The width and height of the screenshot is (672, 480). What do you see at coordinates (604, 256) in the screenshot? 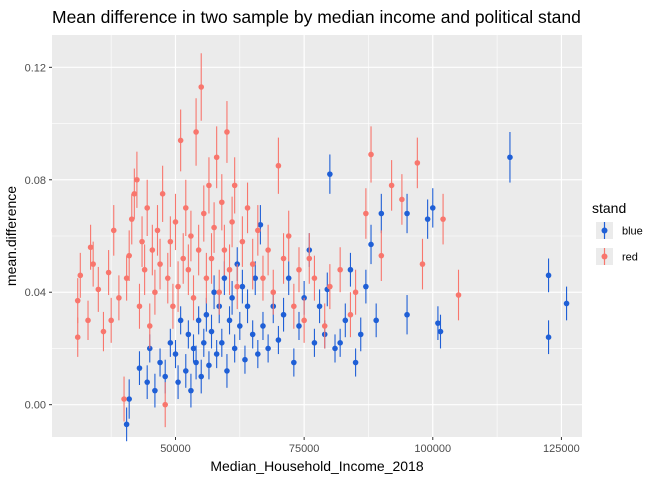
I see `legend-key-red-point` at bounding box center [604, 256].